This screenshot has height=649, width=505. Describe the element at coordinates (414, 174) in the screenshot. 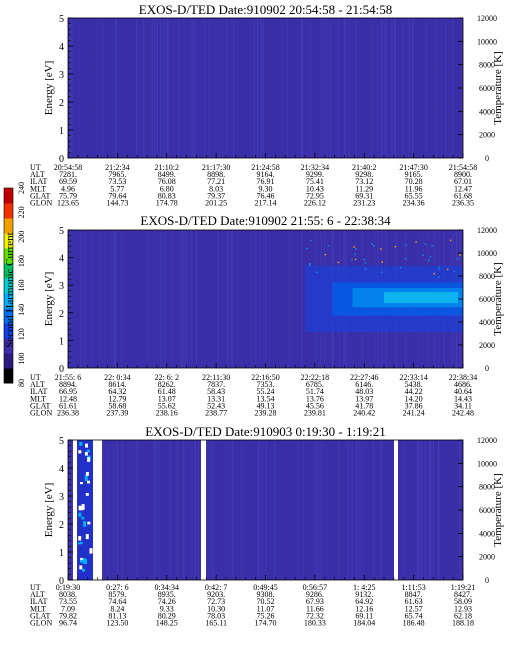

I see `orbit-value: 9165.` at that location.